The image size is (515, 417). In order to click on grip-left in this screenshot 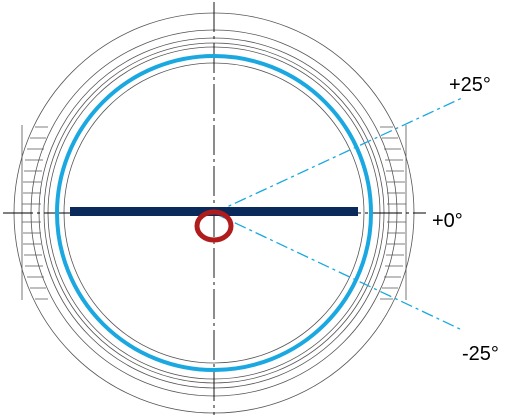, I will do `click(34, 212)`.